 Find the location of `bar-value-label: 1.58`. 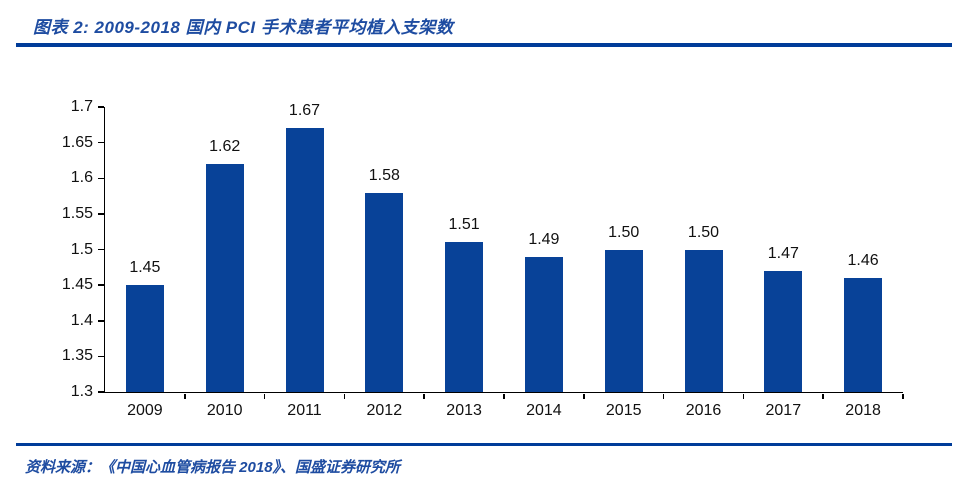

bar-value-label: 1.58 is located at coordinates (384, 175).